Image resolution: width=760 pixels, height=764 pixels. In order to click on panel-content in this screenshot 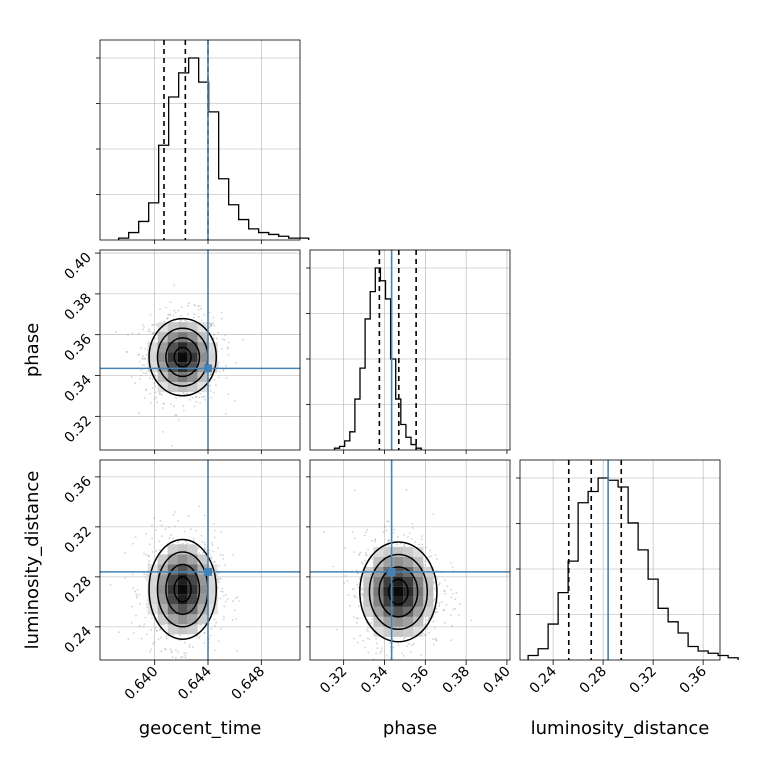, I will do `click(410, 560)`.